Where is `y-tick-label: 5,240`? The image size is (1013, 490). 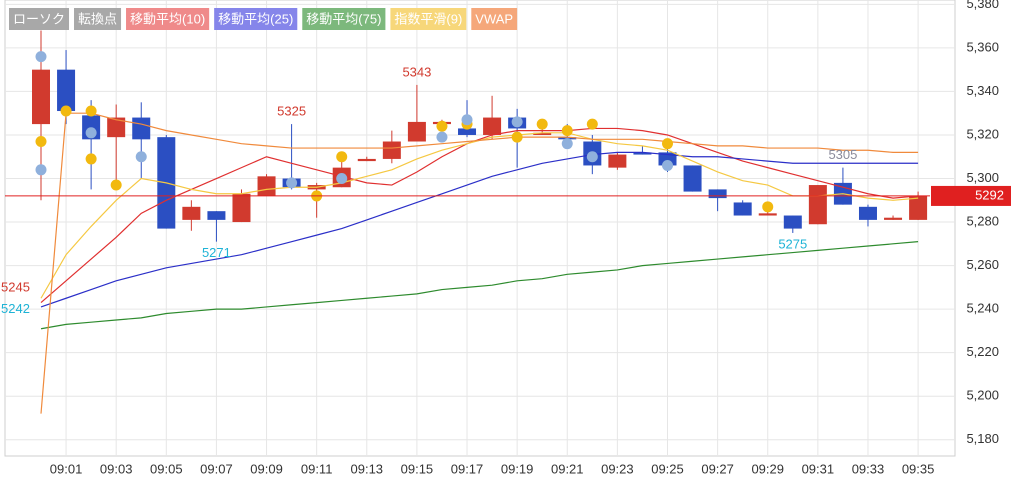 y-tick-label: 5,240 is located at coordinates (982, 308).